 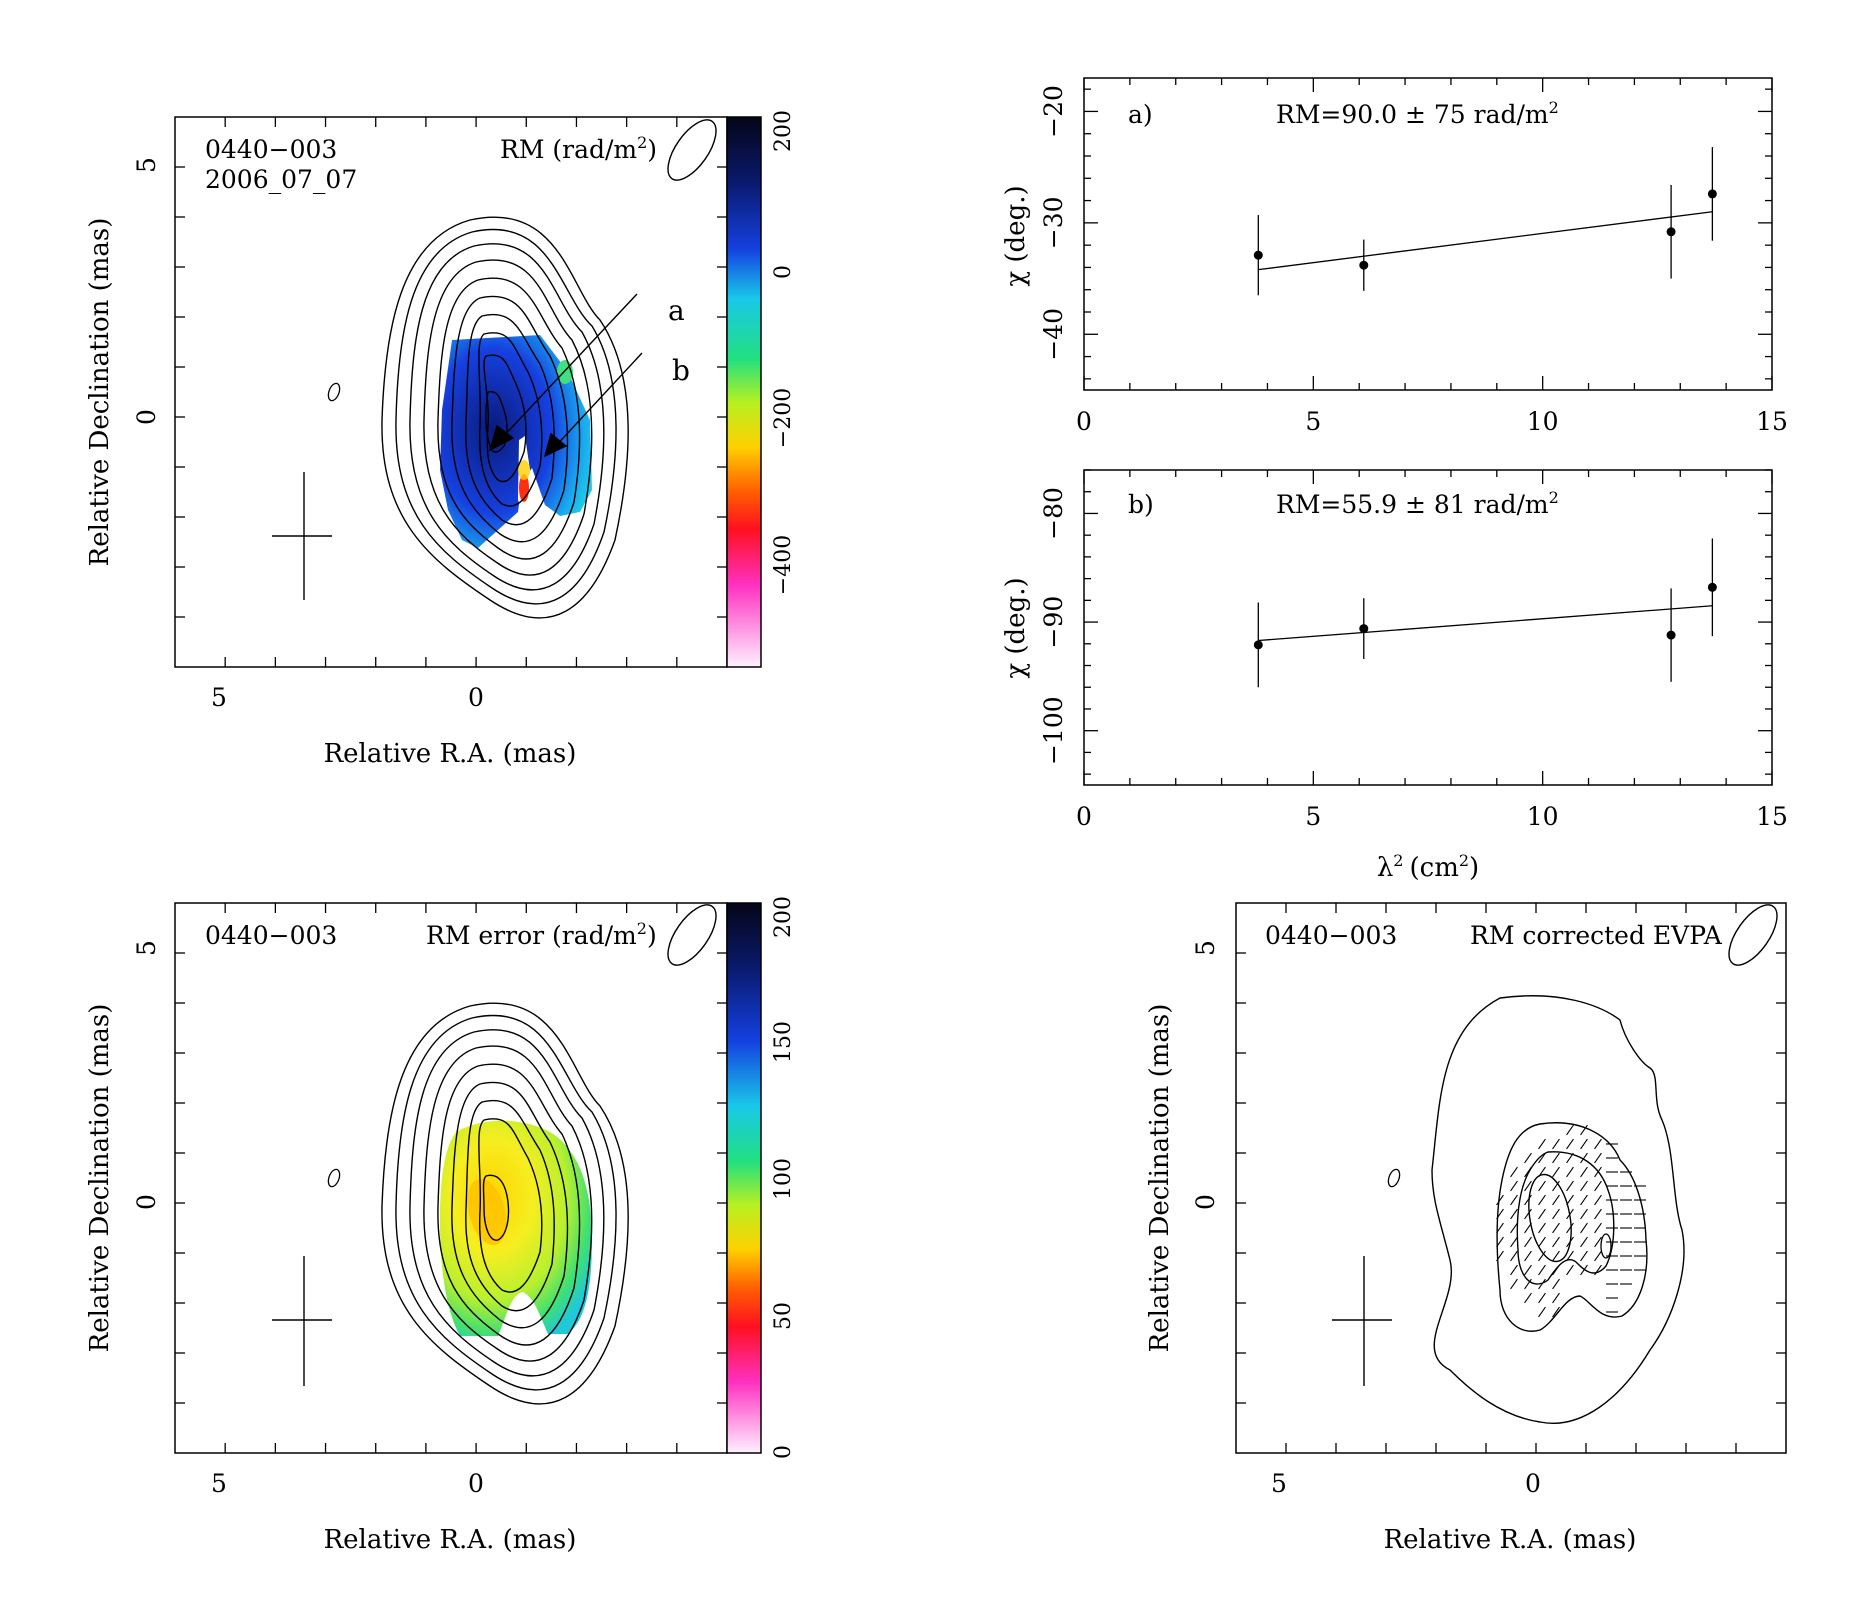 What do you see at coordinates (681, 370) in the screenshot?
I see `rm-annotation-b: b` at bounding box center [681, 370].